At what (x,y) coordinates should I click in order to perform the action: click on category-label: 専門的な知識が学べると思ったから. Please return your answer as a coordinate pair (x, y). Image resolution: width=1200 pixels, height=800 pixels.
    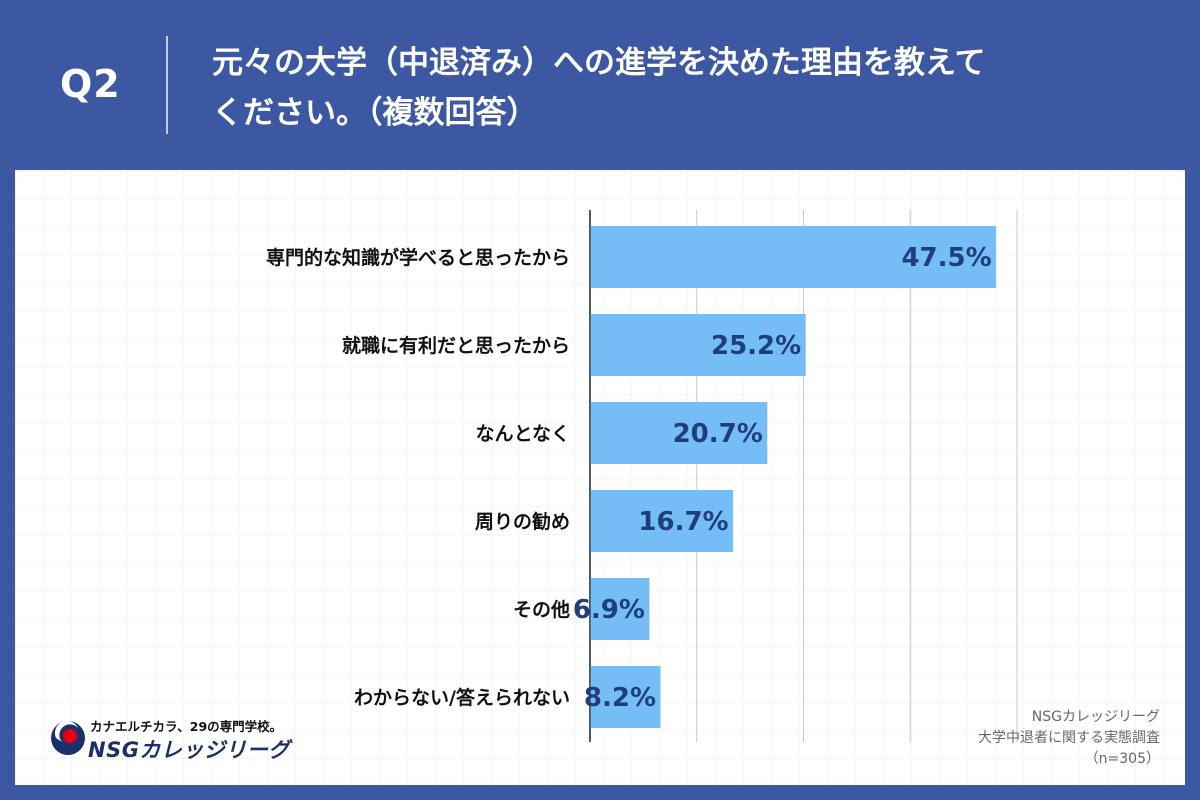
    Looking at the image, I should click on (418, 257).